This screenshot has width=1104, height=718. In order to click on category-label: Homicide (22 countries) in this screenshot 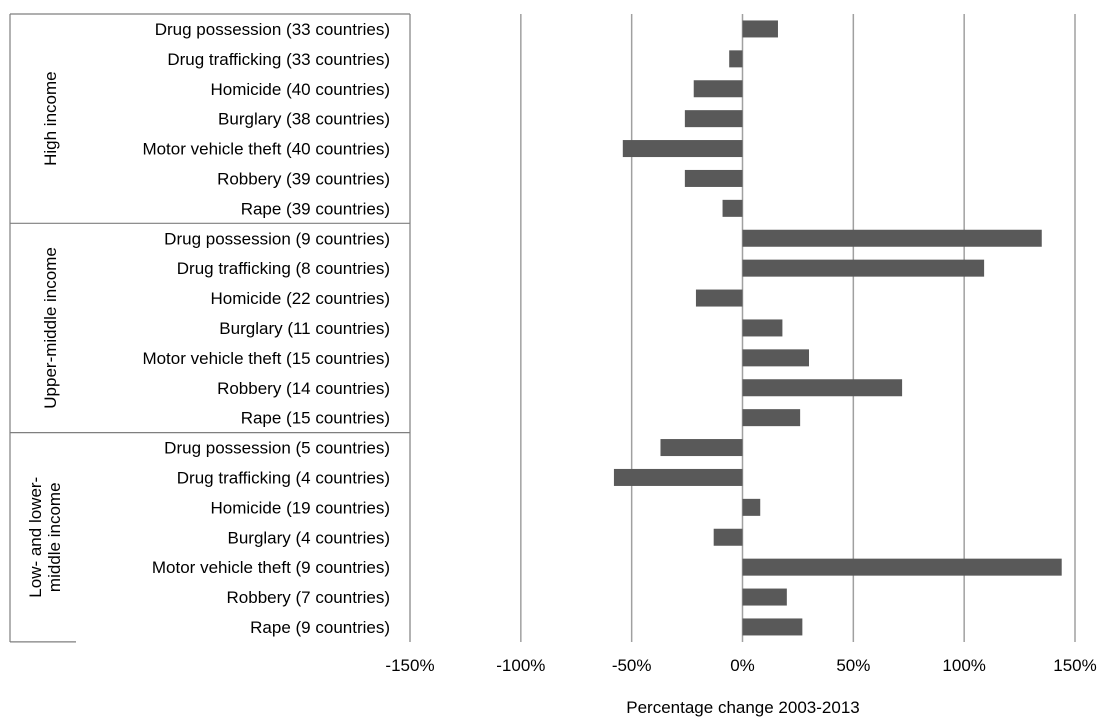, I will do `click(300, 298)`.